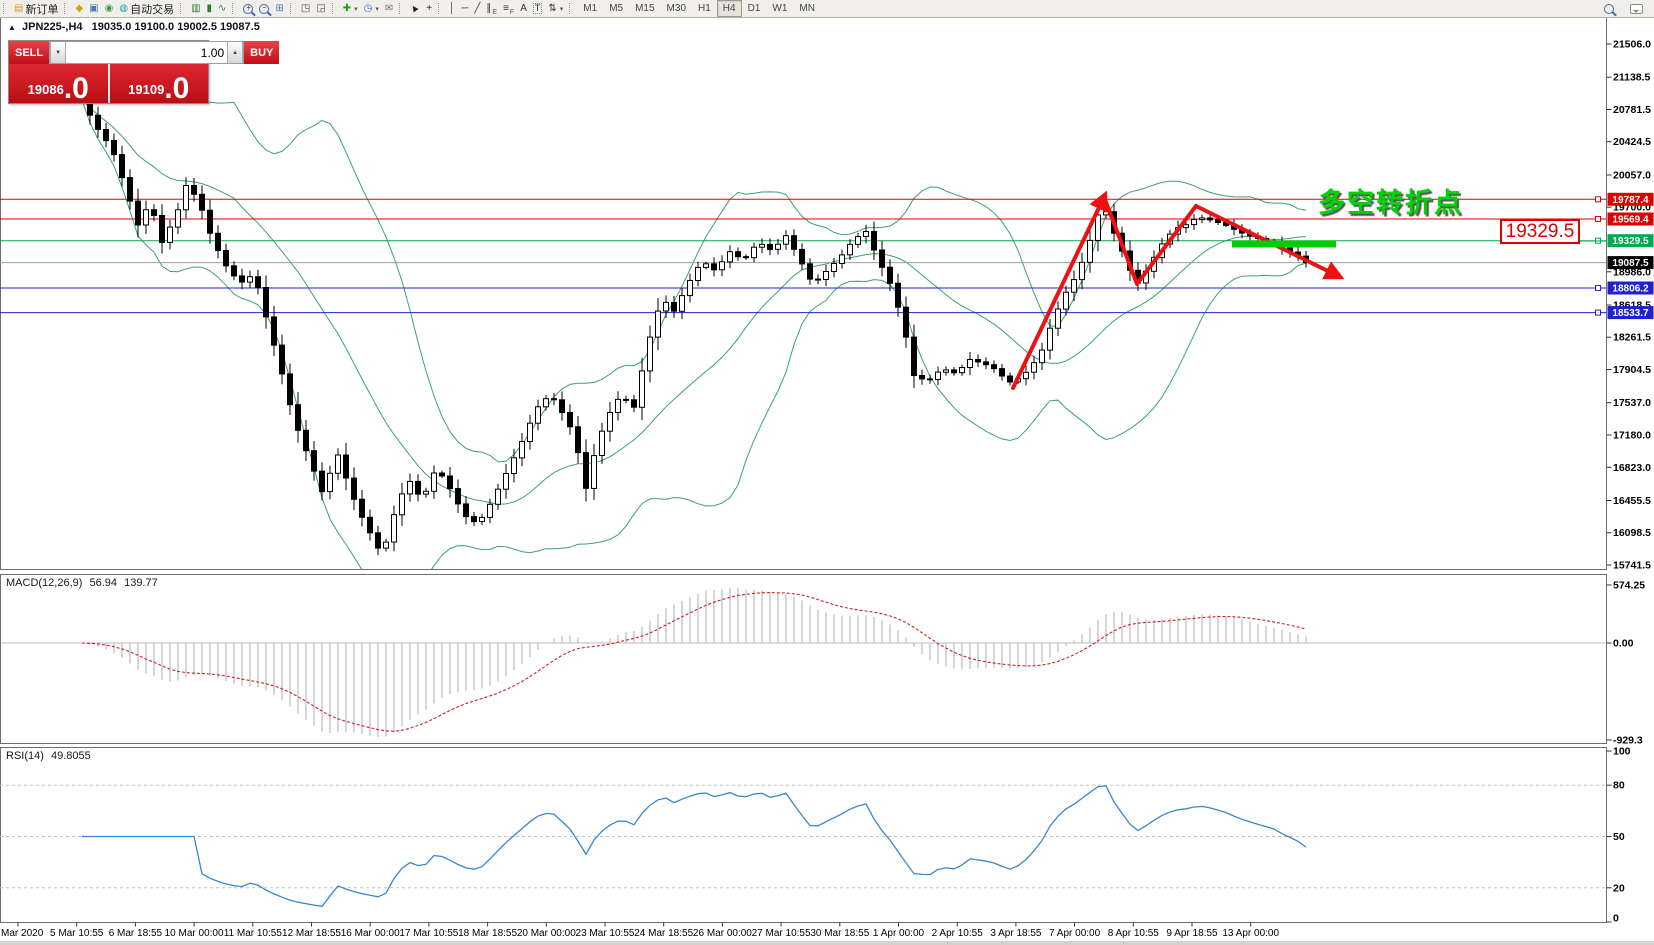 This screenshot has height=945, width=1654. I want to click on crosshair-button: +, so click(429, 8).